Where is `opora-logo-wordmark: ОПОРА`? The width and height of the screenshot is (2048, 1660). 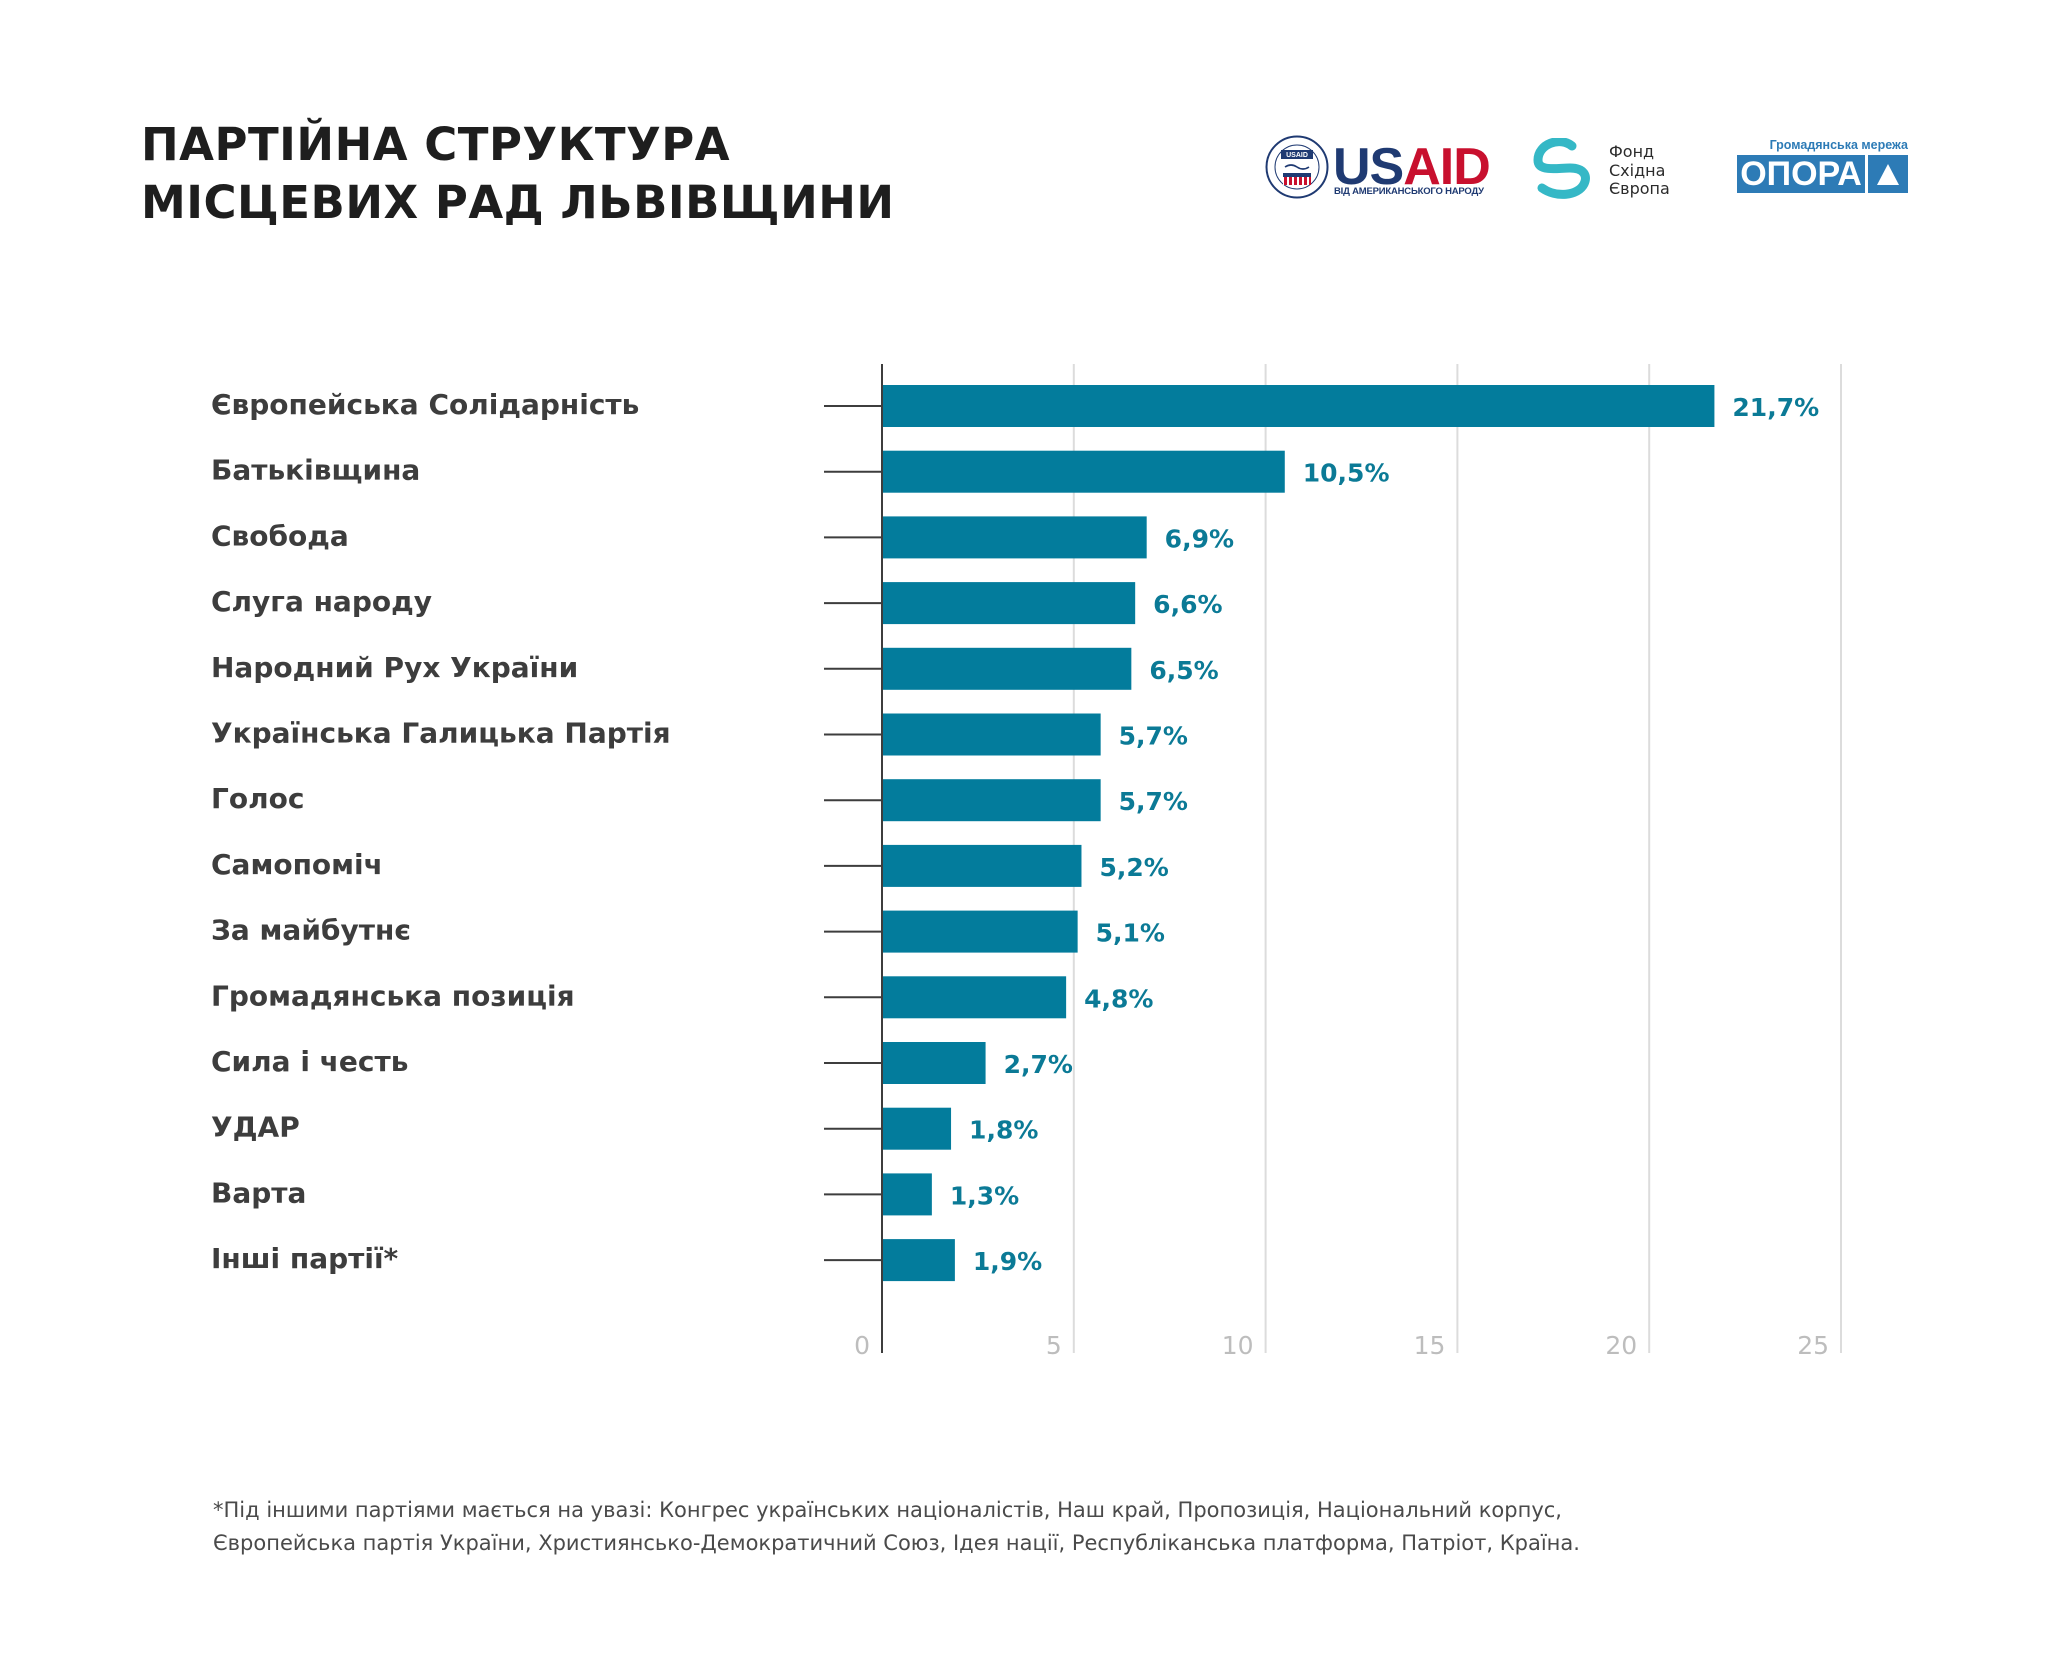
opora-logo-wordmark: ОПОРА is located at coordinates (1801, 174).